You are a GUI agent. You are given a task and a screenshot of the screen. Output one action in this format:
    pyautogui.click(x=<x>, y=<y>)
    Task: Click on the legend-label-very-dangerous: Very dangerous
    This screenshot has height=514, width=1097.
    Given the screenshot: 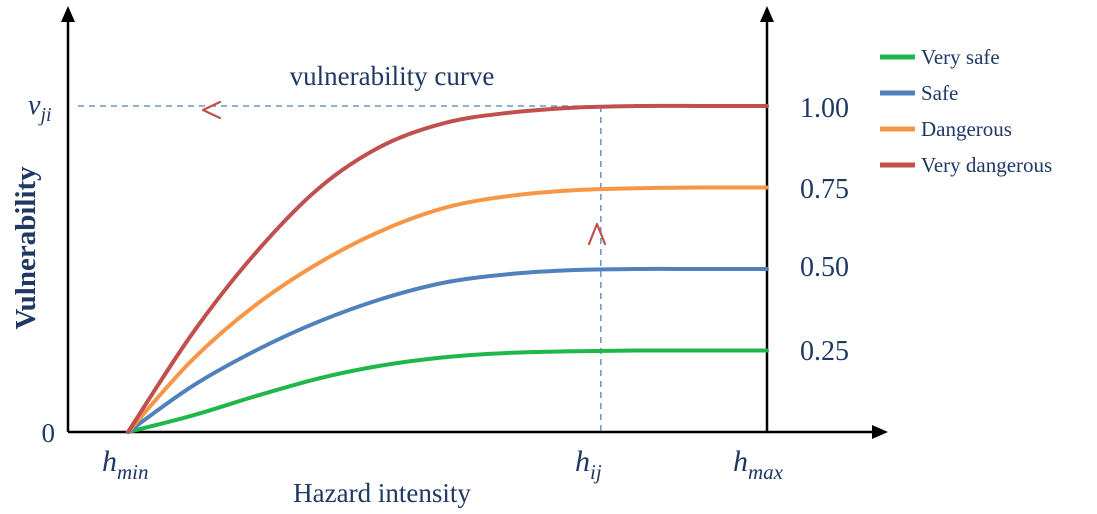 What is the action you would take?
    pyautogui.click(x=986, y=165)
    